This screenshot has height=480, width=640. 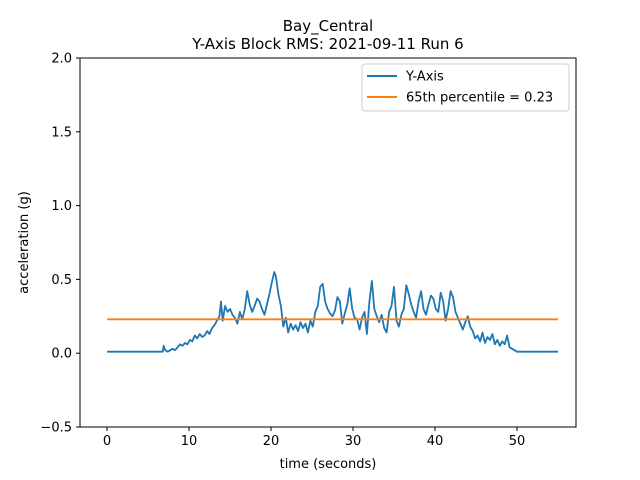 What do you see at coordinates (327, 44) in the screenshot?
I see `chart-title-line-2: Y-Axis Block RMS: 2021-09-11 Run 6` at bounding box center [327, 44].